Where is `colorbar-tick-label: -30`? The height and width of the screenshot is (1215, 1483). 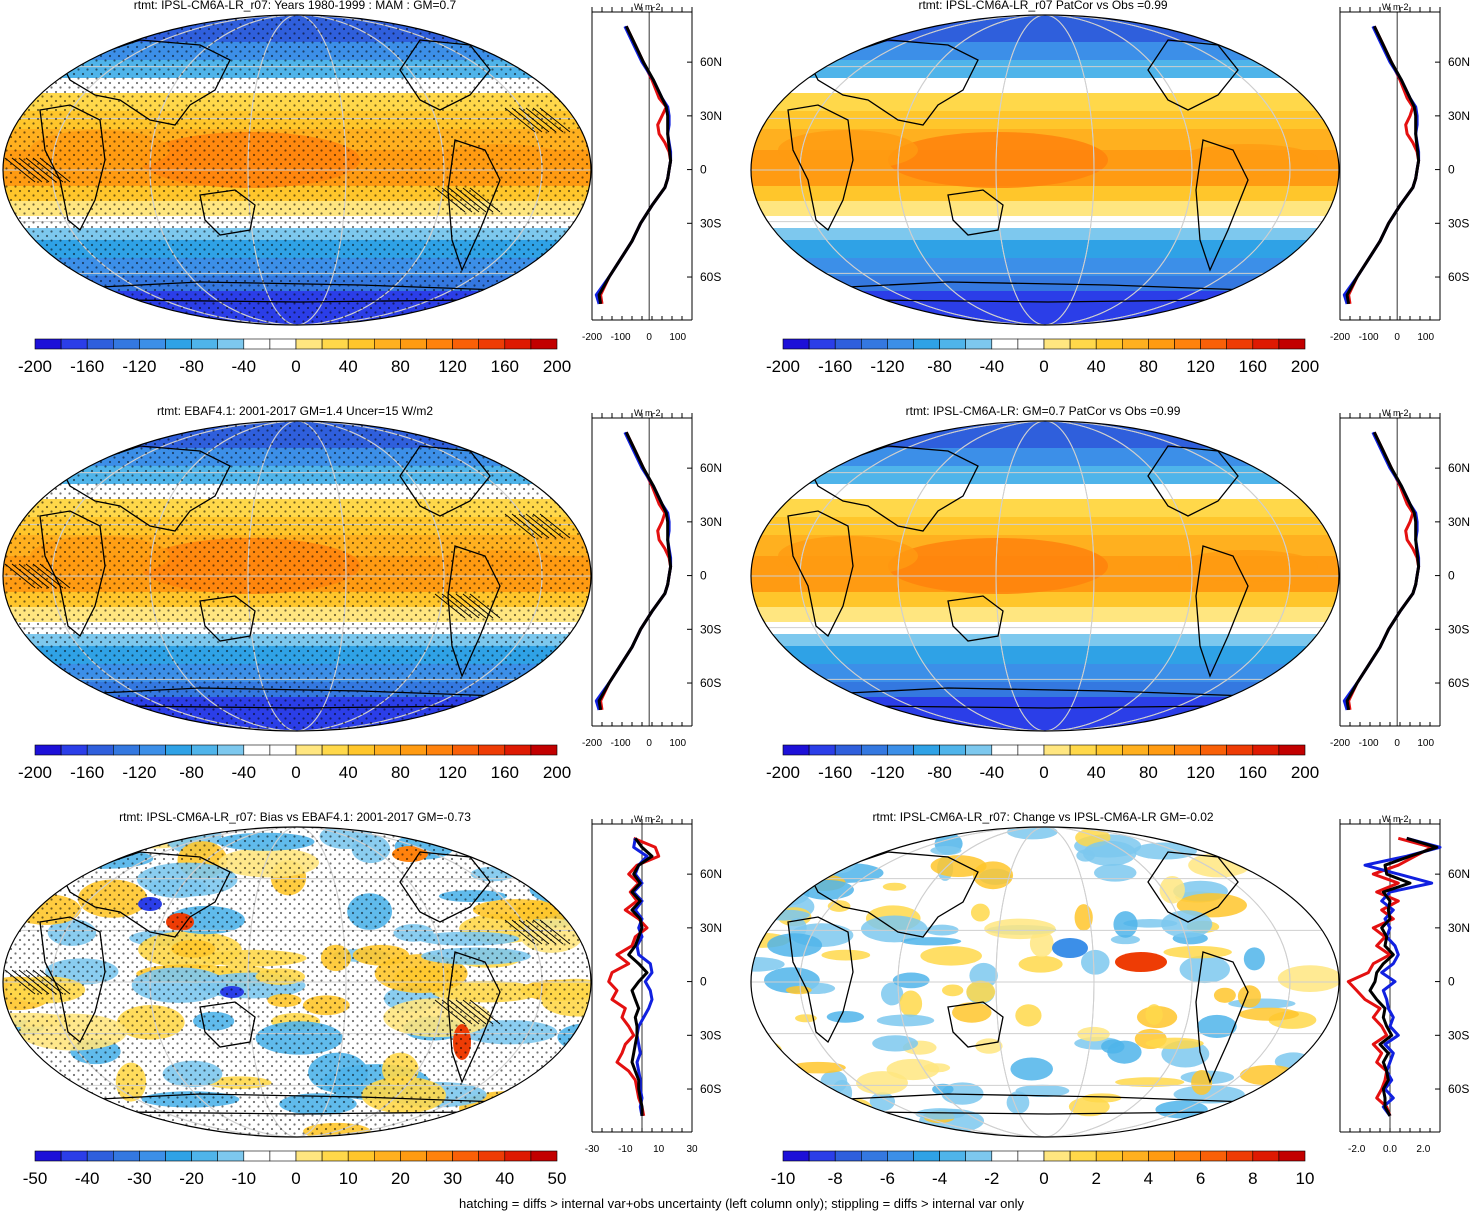
colorbar-tick-label: -30 is located at coordinates (139, 1178).